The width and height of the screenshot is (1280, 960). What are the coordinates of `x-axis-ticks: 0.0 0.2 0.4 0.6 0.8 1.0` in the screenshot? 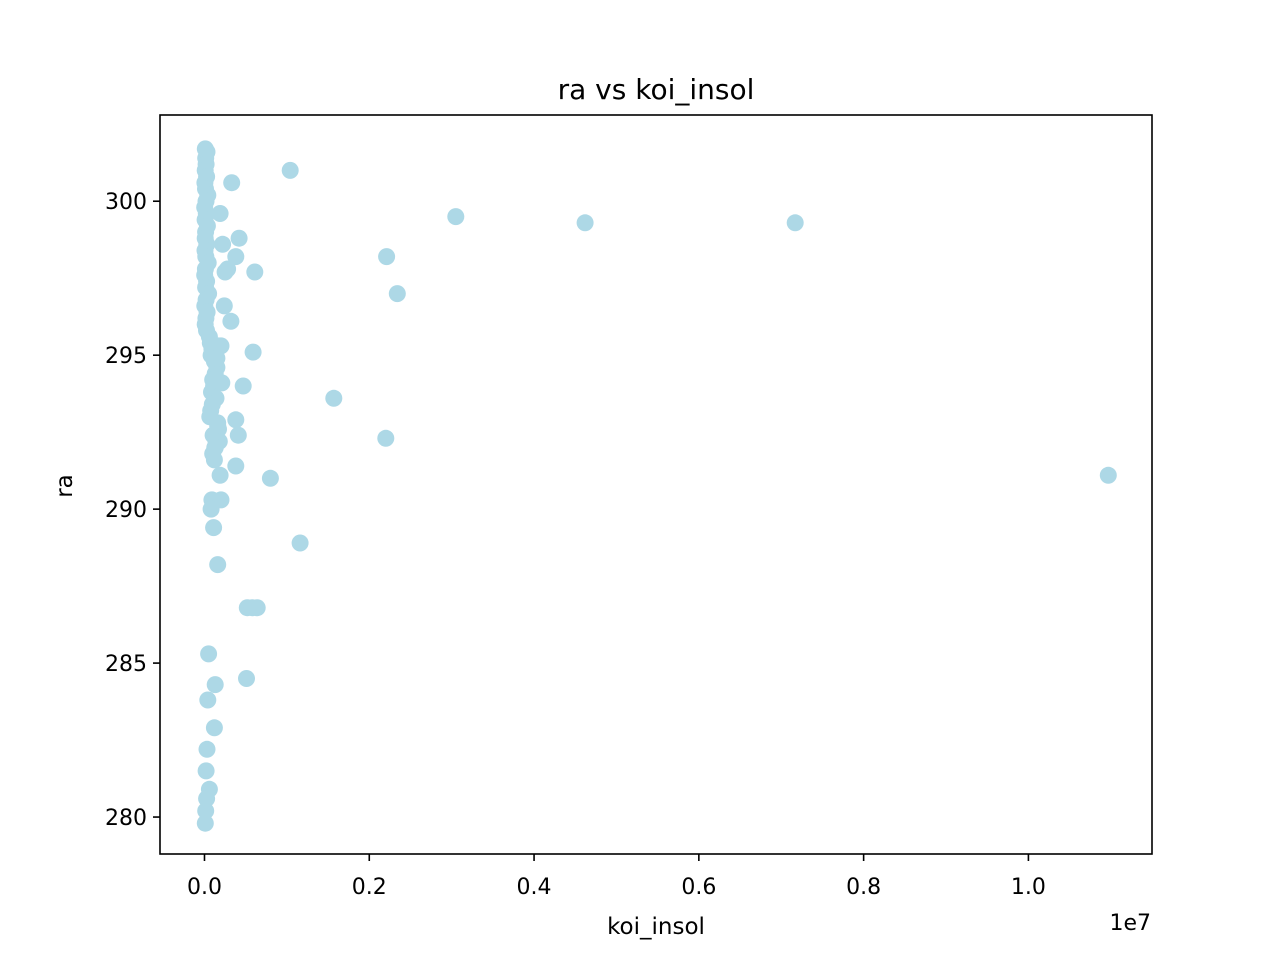 It's located at (616, 877).